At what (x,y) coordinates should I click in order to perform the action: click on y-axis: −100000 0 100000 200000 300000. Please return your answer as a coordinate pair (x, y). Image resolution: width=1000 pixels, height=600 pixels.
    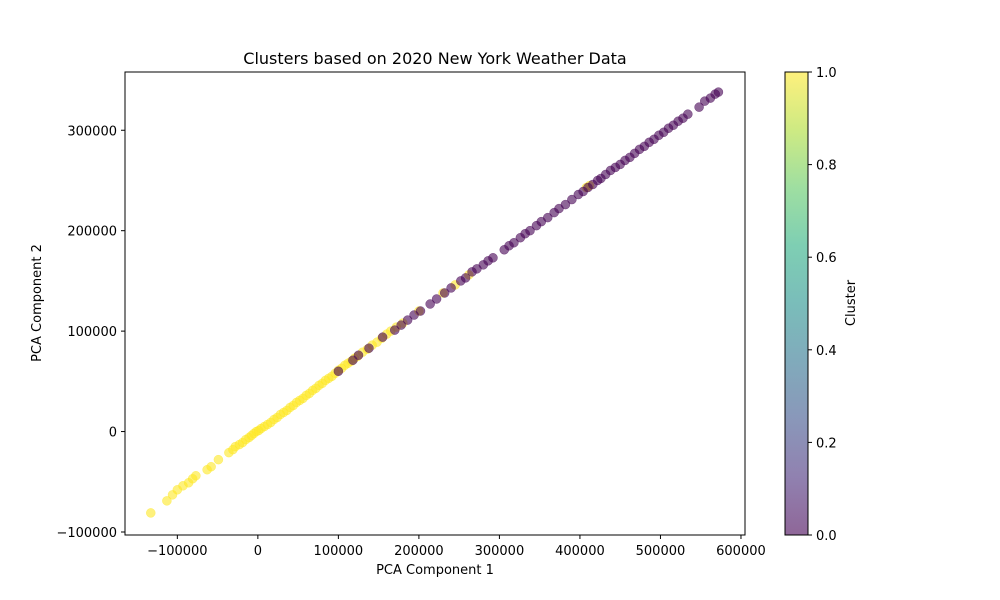
    Looking at the image, I should click on (90, 332).